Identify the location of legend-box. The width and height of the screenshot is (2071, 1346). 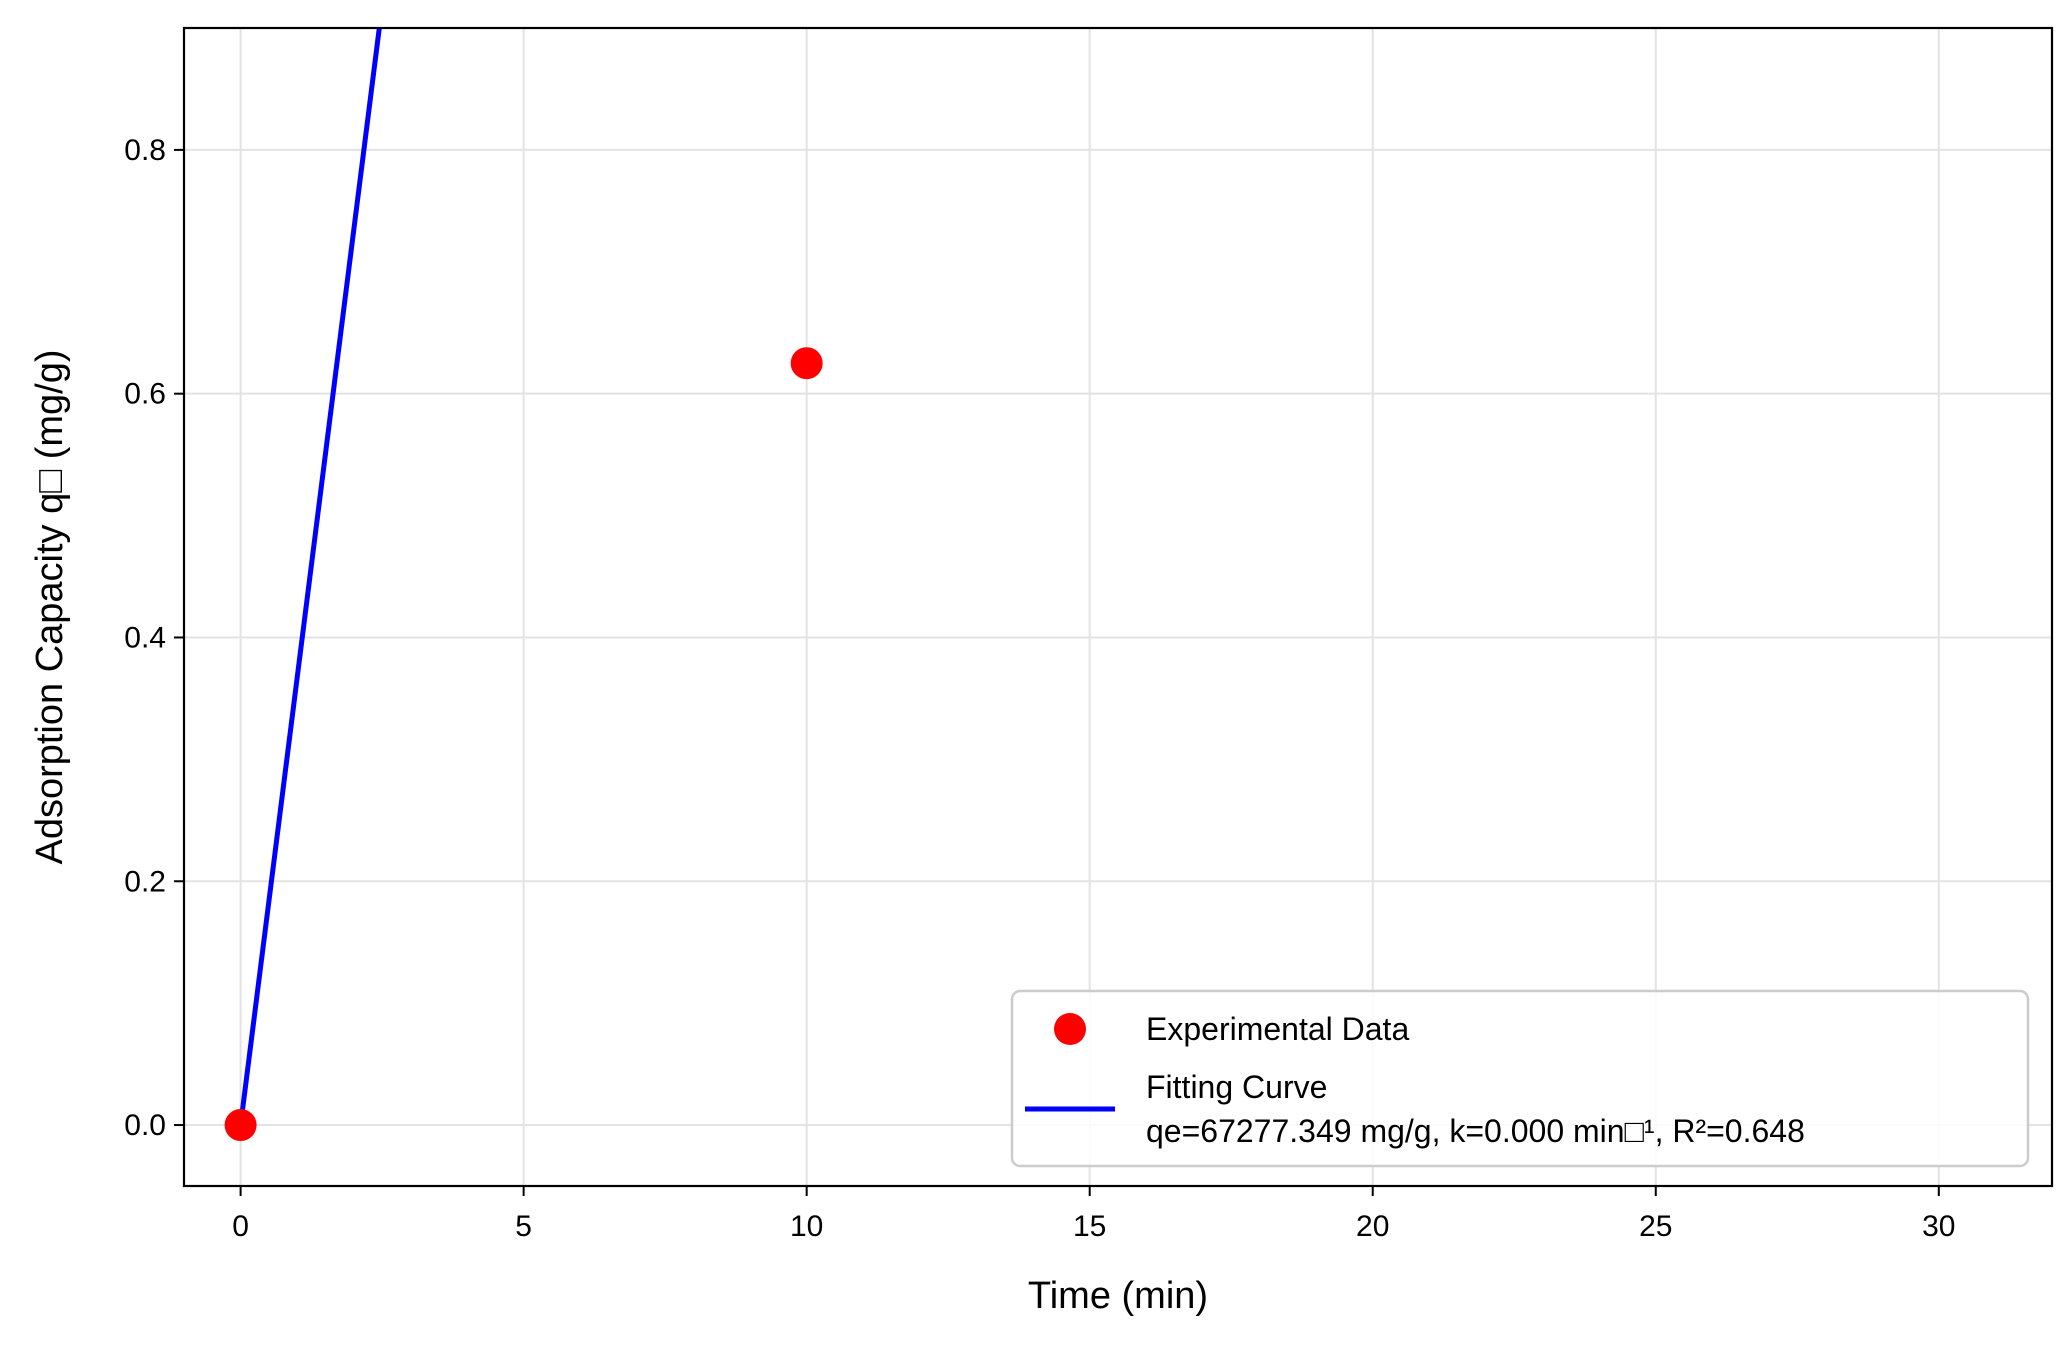
(1520, 1078).